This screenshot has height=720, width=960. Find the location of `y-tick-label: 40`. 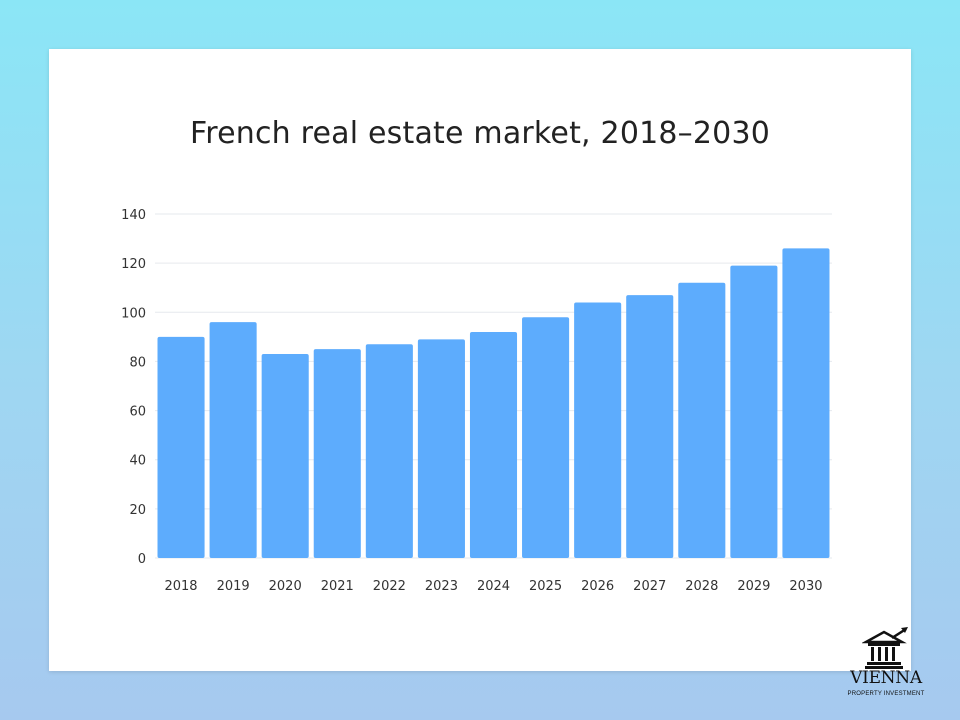

y-tick-label: 40 is located at coordinates (137, 461).